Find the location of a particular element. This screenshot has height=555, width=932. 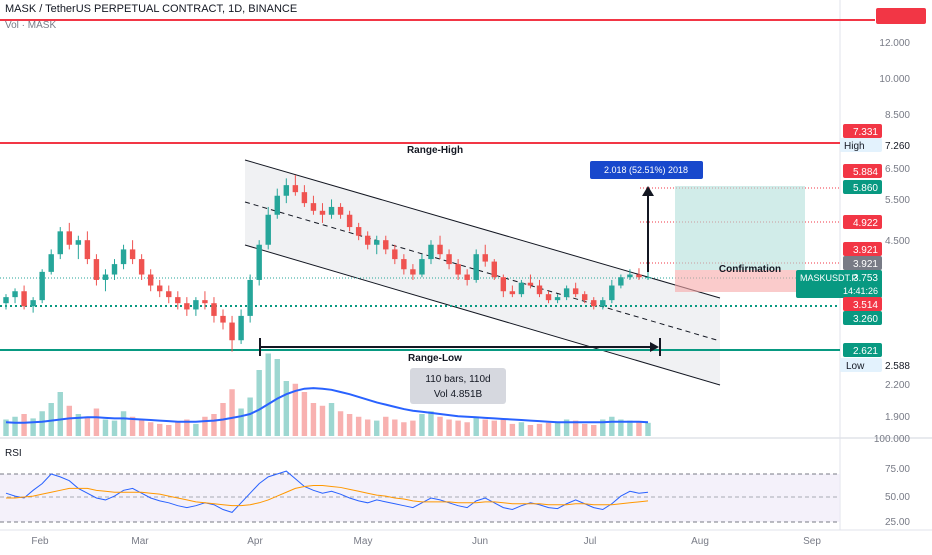

current-price-tag is located at coordinates (839, 284).